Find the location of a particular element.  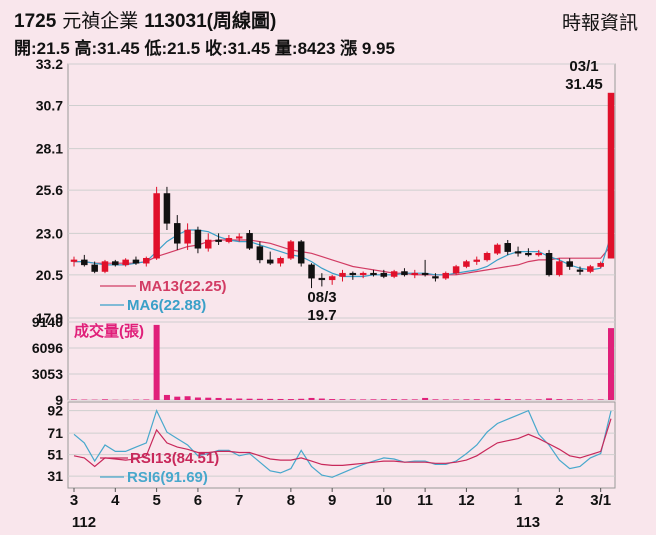

volume-tick-label: 6096 is located at coordinates (47, 348).